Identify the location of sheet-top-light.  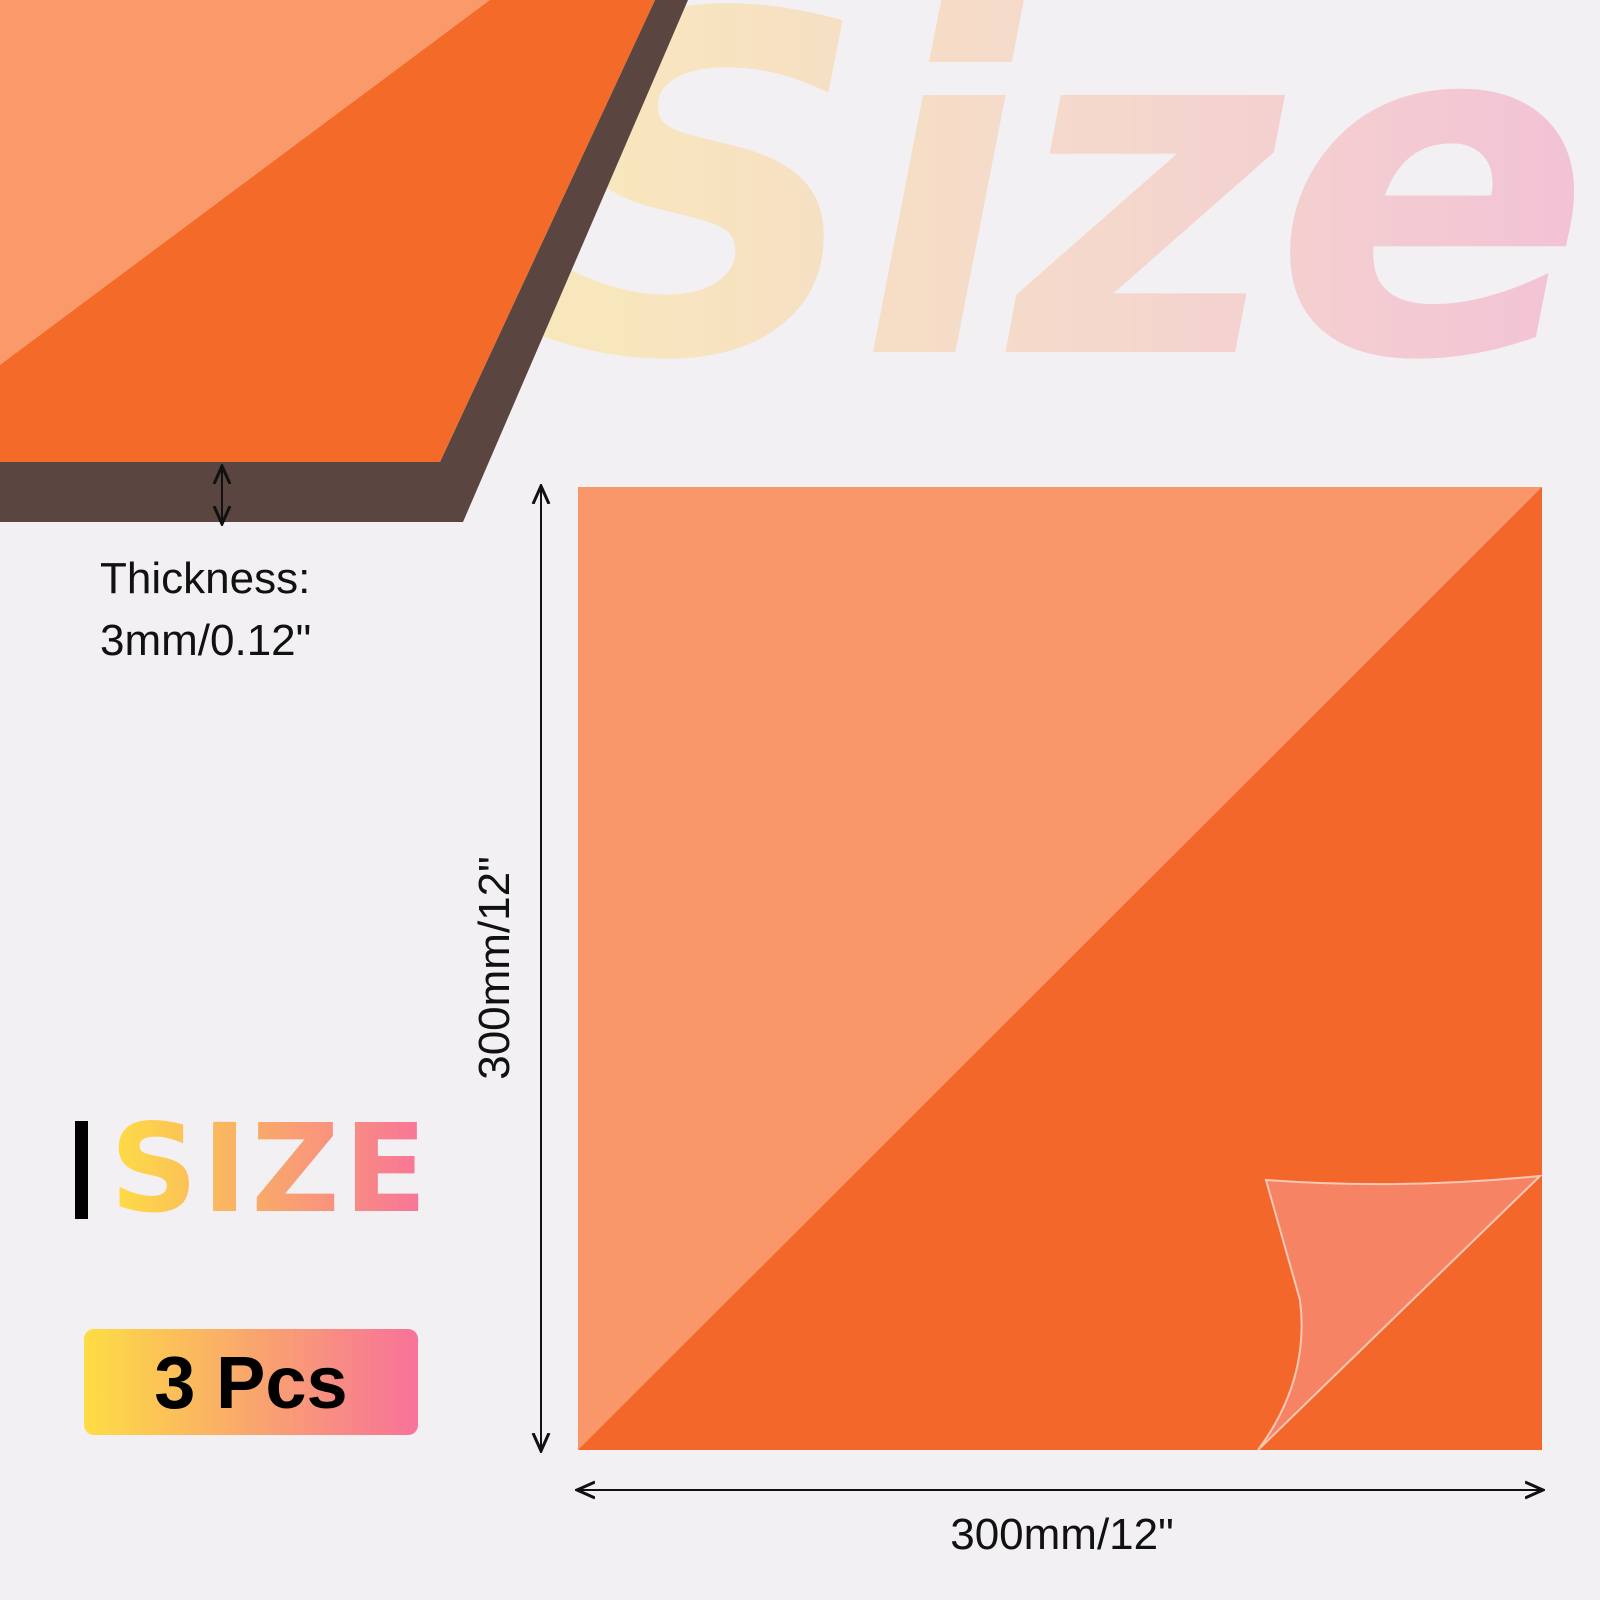
(245, 182).